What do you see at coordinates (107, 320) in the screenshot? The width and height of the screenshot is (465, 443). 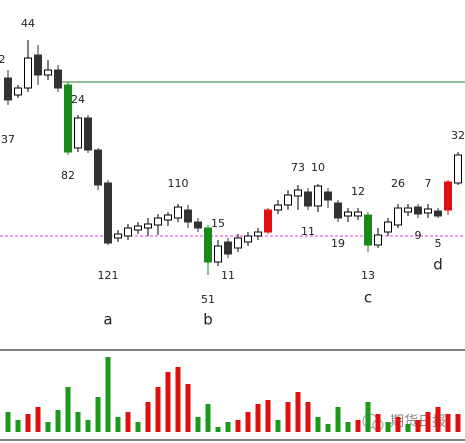 I see `annotation: a` at bounding box center [107, 320].